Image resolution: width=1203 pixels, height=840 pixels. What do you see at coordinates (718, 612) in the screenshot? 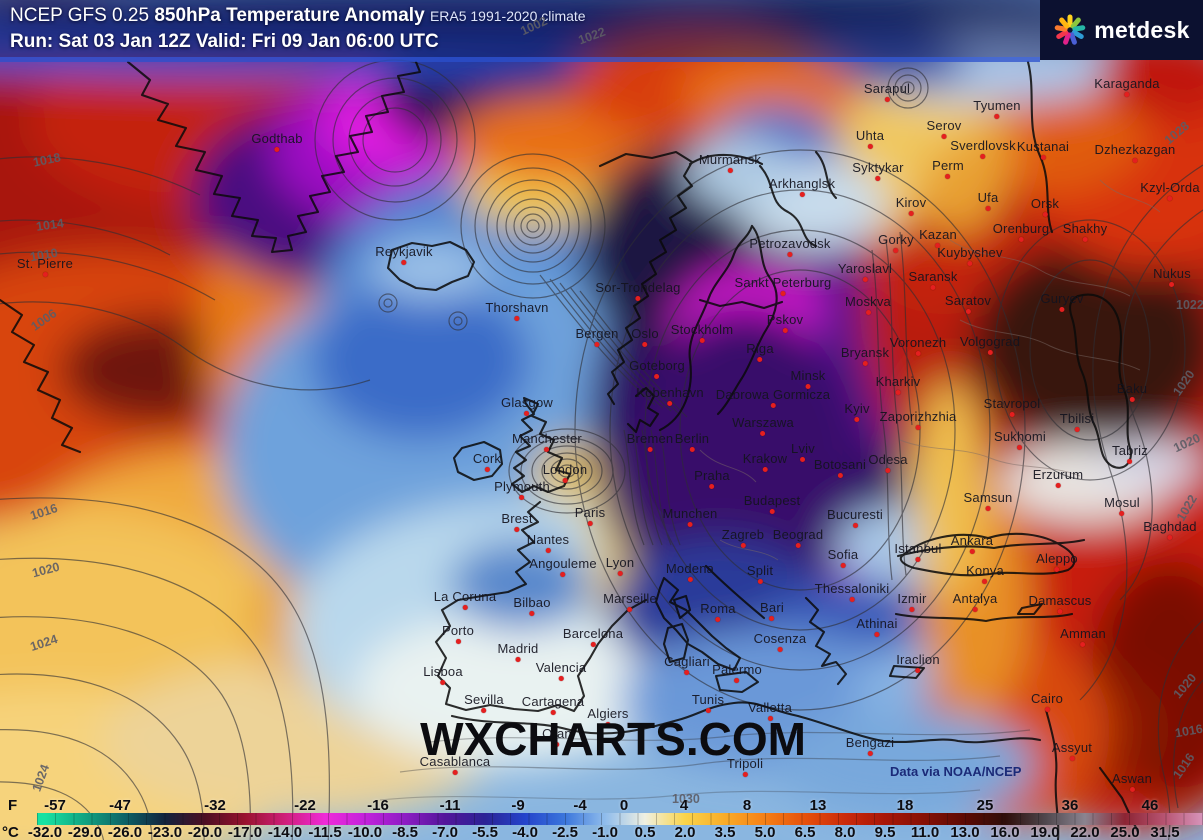
I see `city-label: Roma` at bounding box center [718, 612].